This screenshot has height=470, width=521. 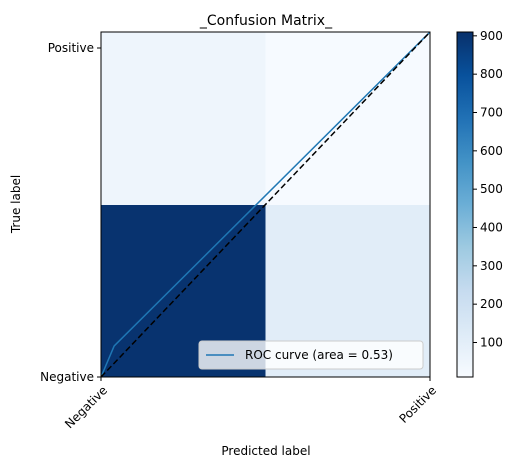 I want to click on colorbar-tick-label: 600, so click(x=491, y=151).